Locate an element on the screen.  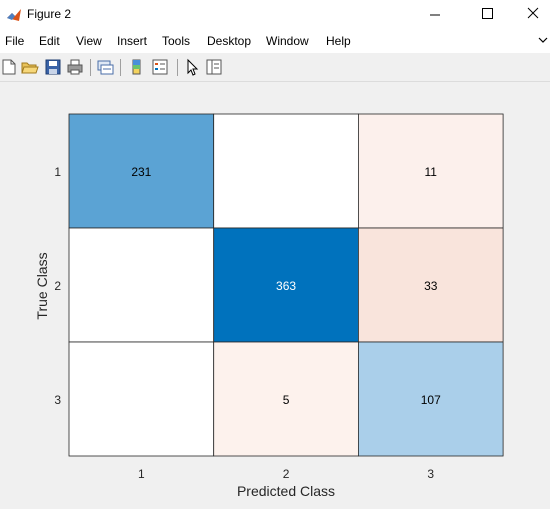
edit-plot-icon is located at coordinates (192, 67).